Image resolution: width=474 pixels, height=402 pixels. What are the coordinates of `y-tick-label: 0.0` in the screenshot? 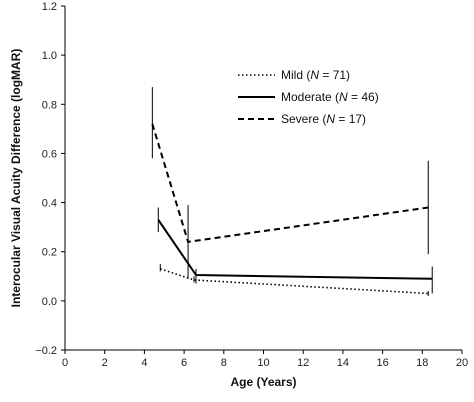 It's located at (49, 302).